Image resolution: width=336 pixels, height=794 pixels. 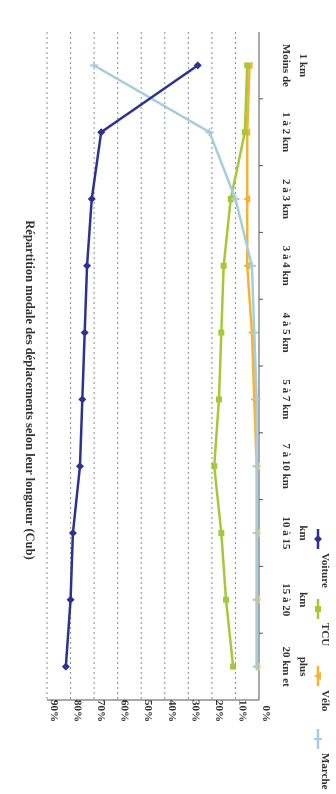 I want to click on legend-label: Marche, so click(x=325, y=771).